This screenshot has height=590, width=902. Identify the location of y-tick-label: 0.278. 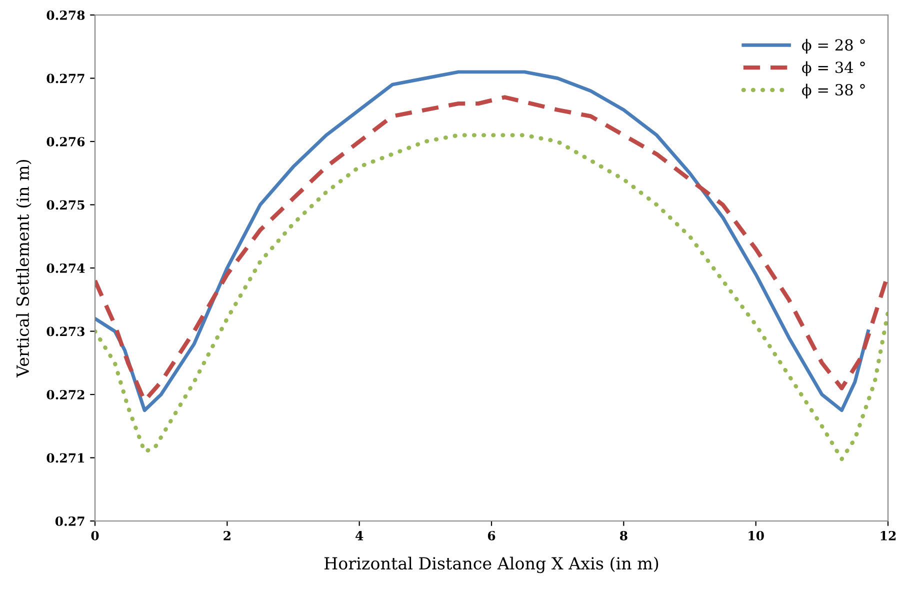
(65, 15).